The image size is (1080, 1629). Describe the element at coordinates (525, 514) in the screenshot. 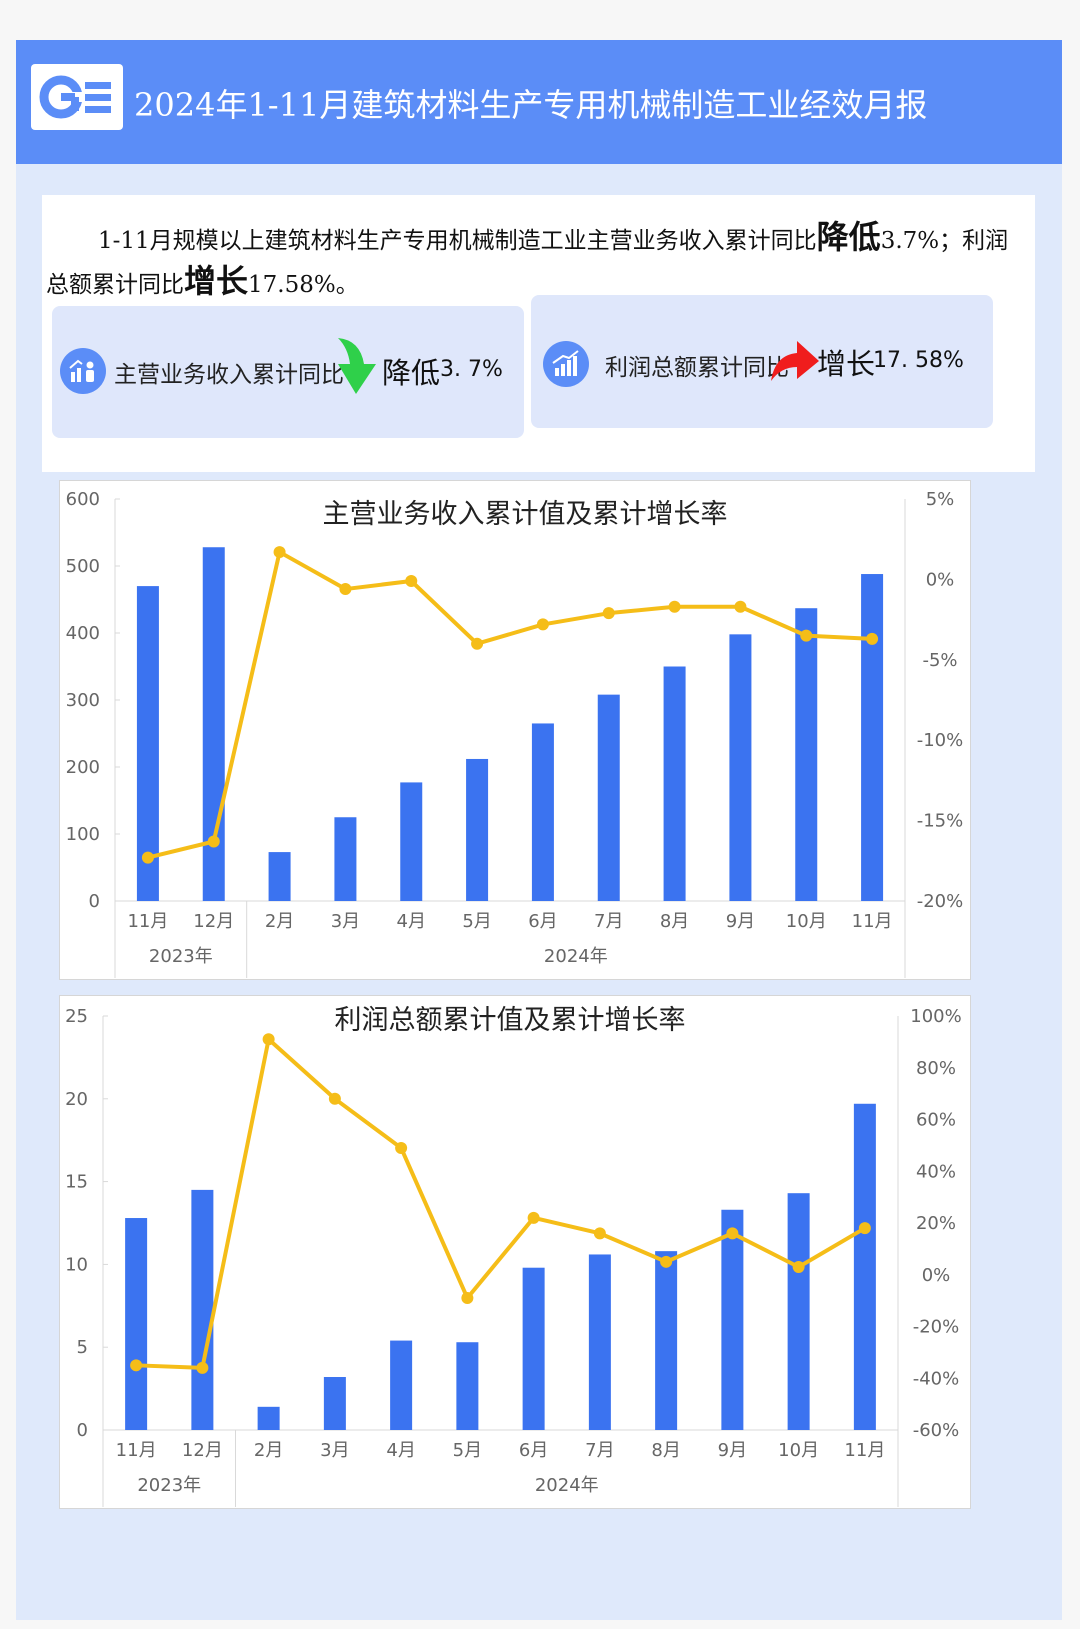

I see `chart-title: 主营业务收入累计值及累计增长率` at that location.